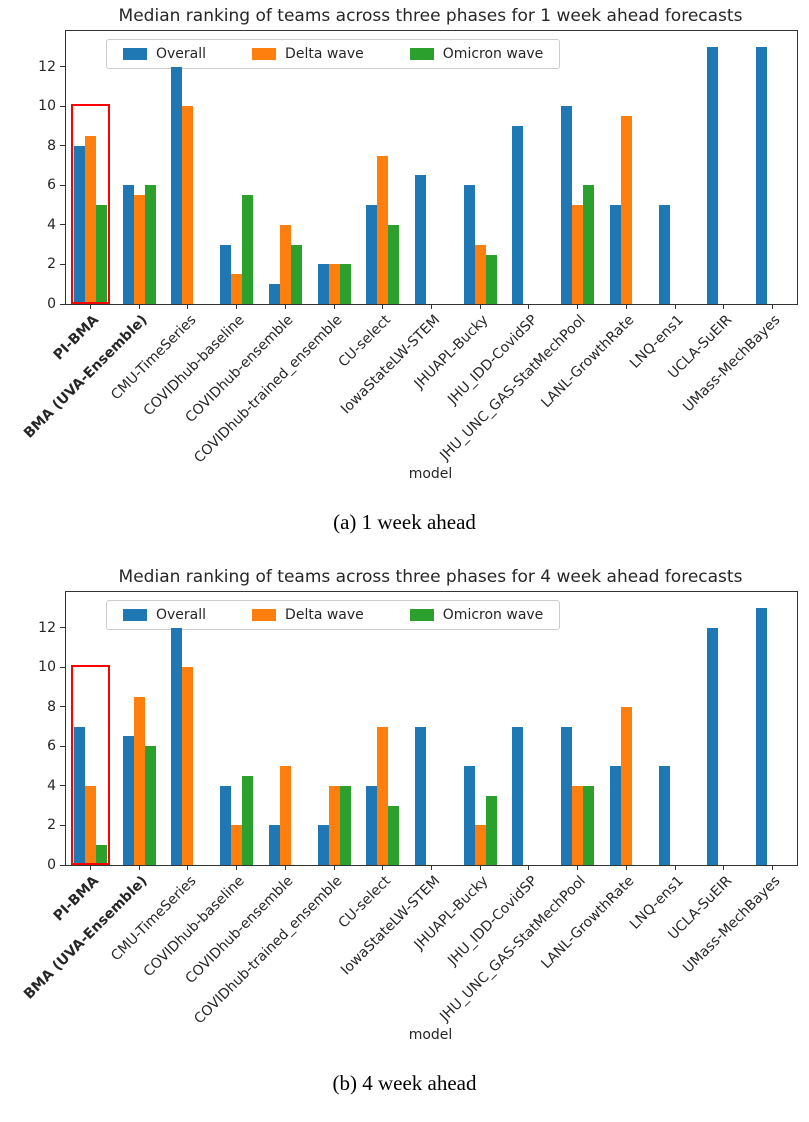 Image resolution: width=809 pixels, height=1122 pixels. I want to click on bar-delta-wave-lanl-growthrate, so click(626, 785).